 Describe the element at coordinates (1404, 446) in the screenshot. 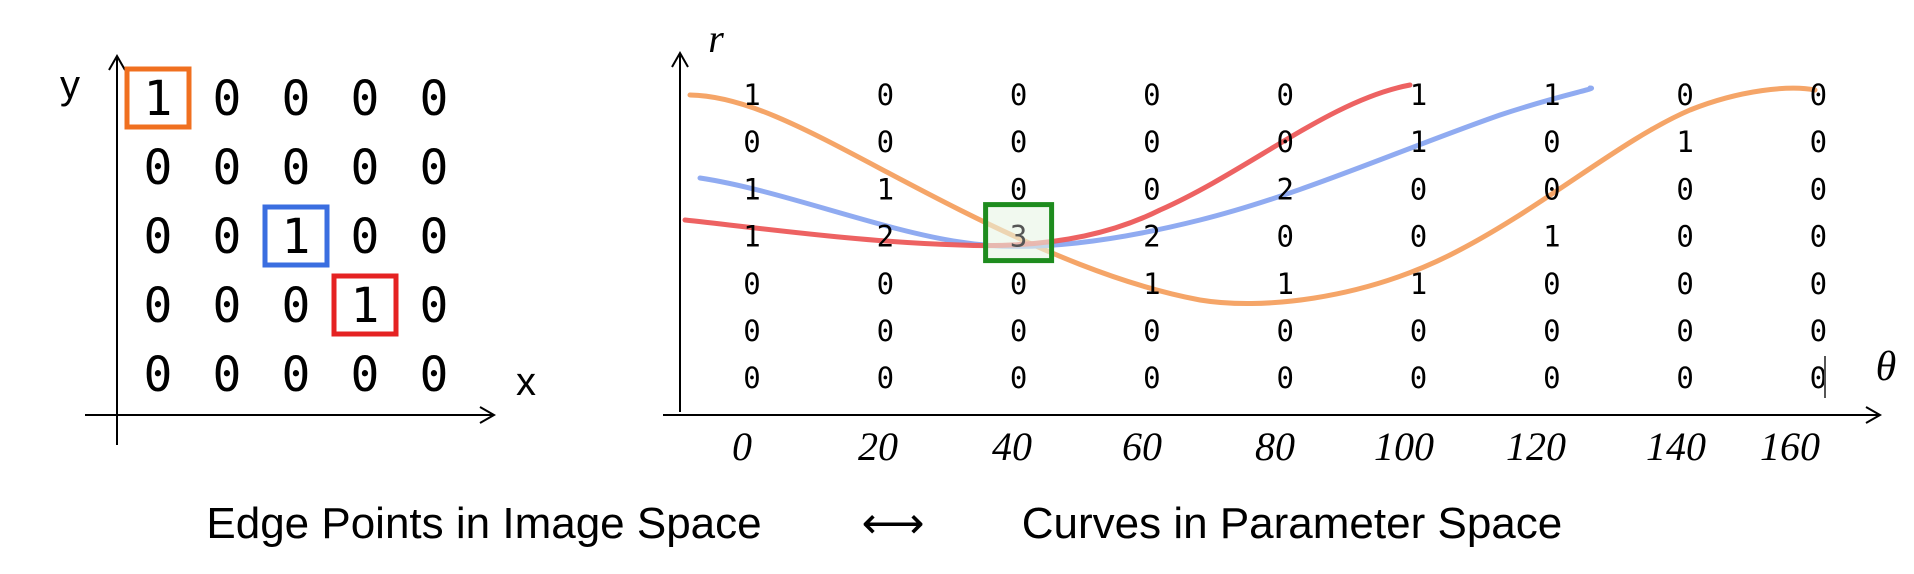

I see `theta-tick-label: 100` at that location.